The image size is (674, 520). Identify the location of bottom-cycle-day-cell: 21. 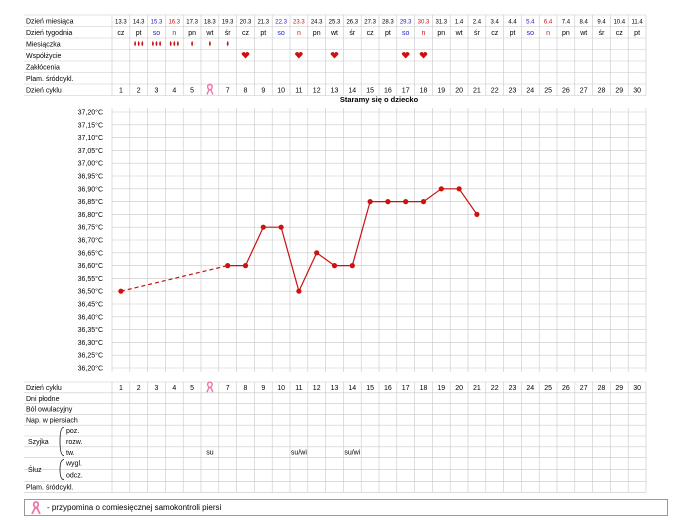
(477, 388).